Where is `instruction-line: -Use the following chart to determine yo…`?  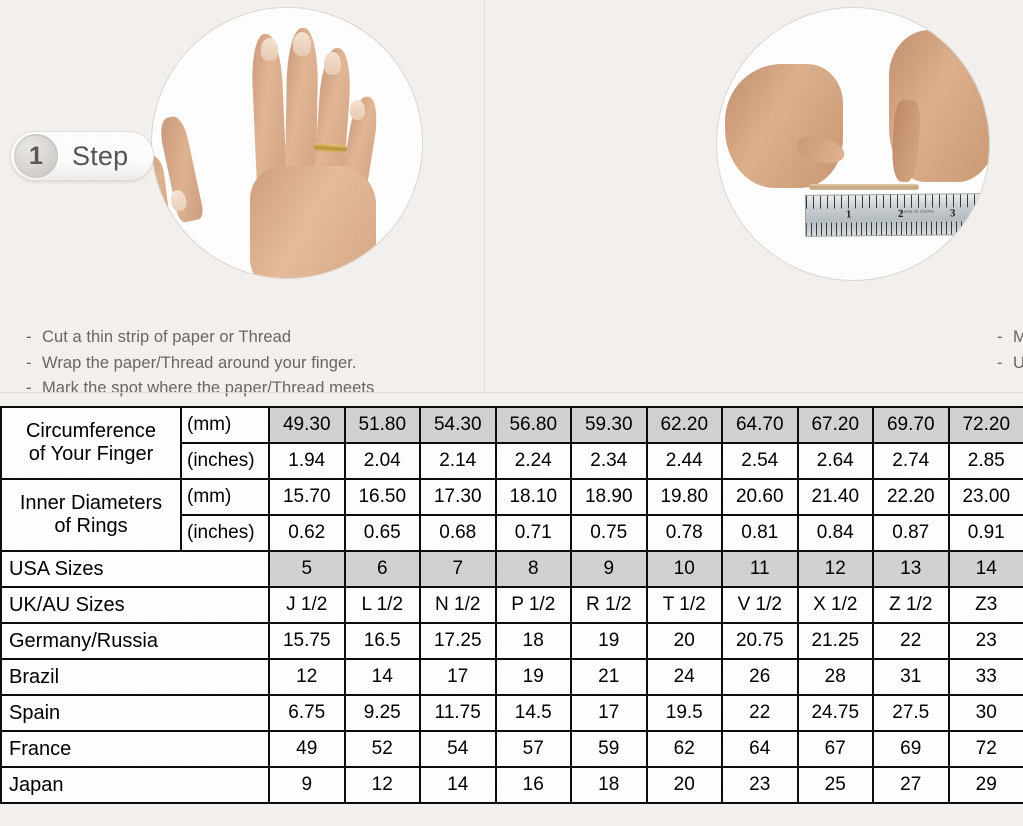 instruction-line: -Use the following chart to determine yo… is located at coordinates (1010, 364).